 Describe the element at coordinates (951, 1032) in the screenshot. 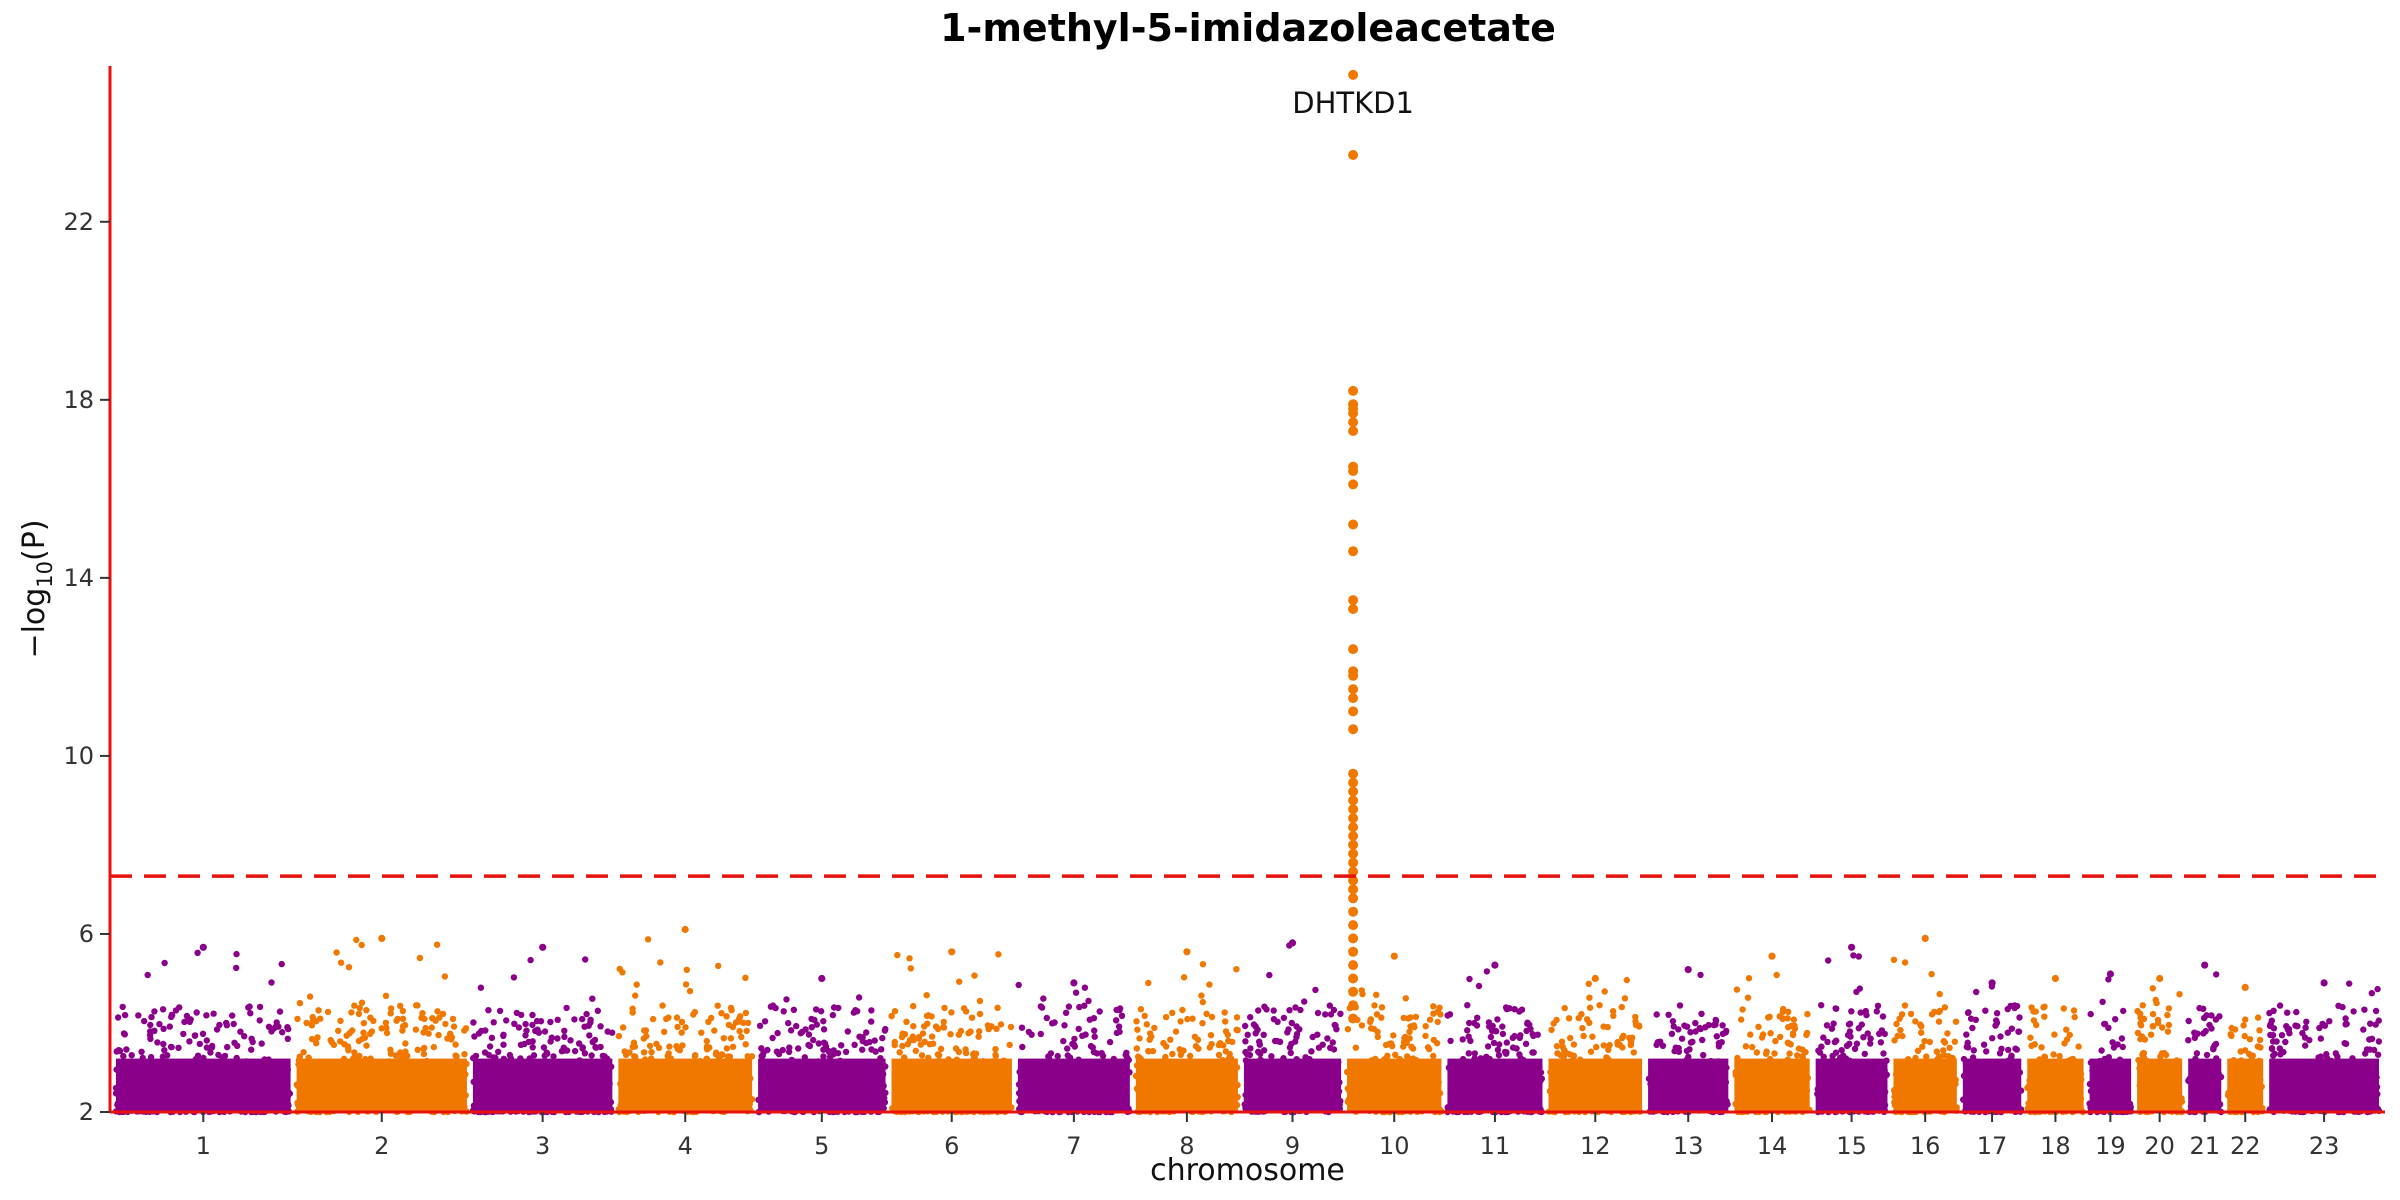

I see `chromosome-6-points` at that location.